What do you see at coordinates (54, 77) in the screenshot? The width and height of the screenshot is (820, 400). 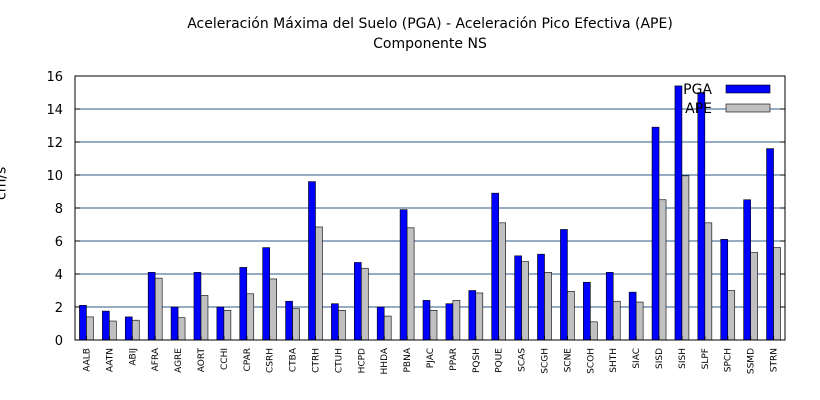 I see `y-tick-label: 16` at bounding box center [54, 77].